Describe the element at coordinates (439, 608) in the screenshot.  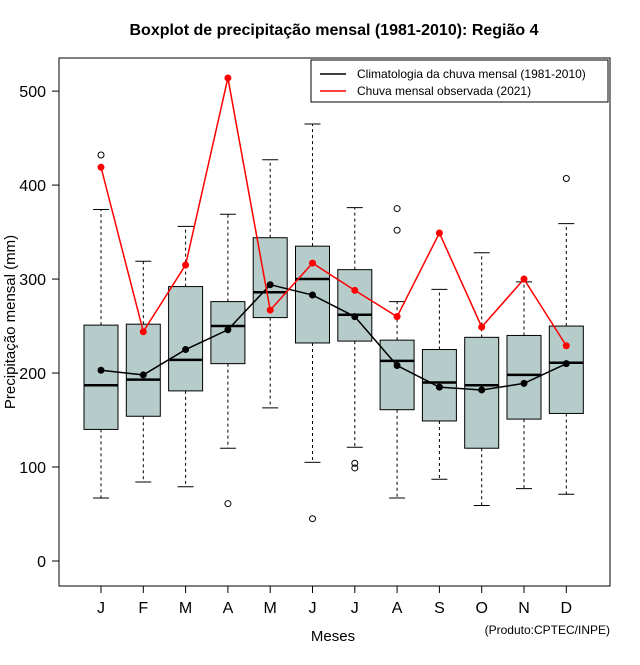
I see `x-tick-label: S` at that location.